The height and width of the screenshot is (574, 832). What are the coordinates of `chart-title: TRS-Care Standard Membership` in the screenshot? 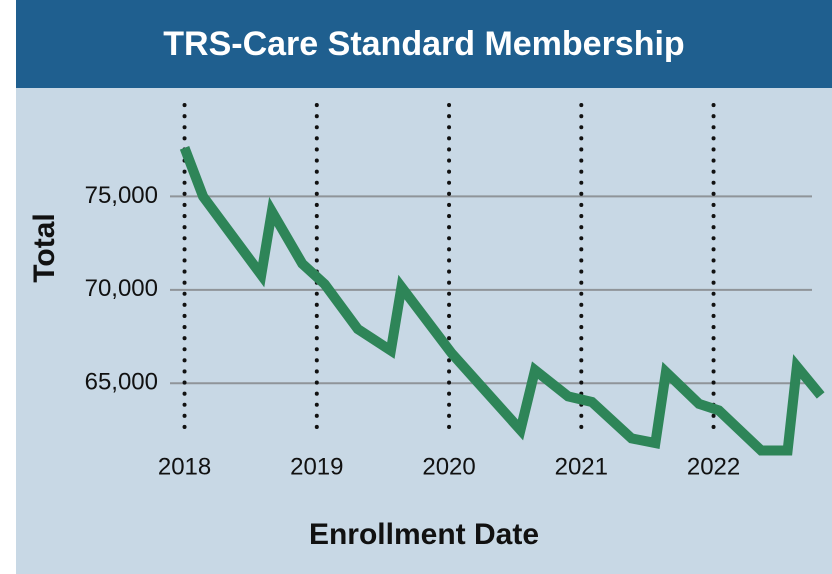 It's located at (423, 44).